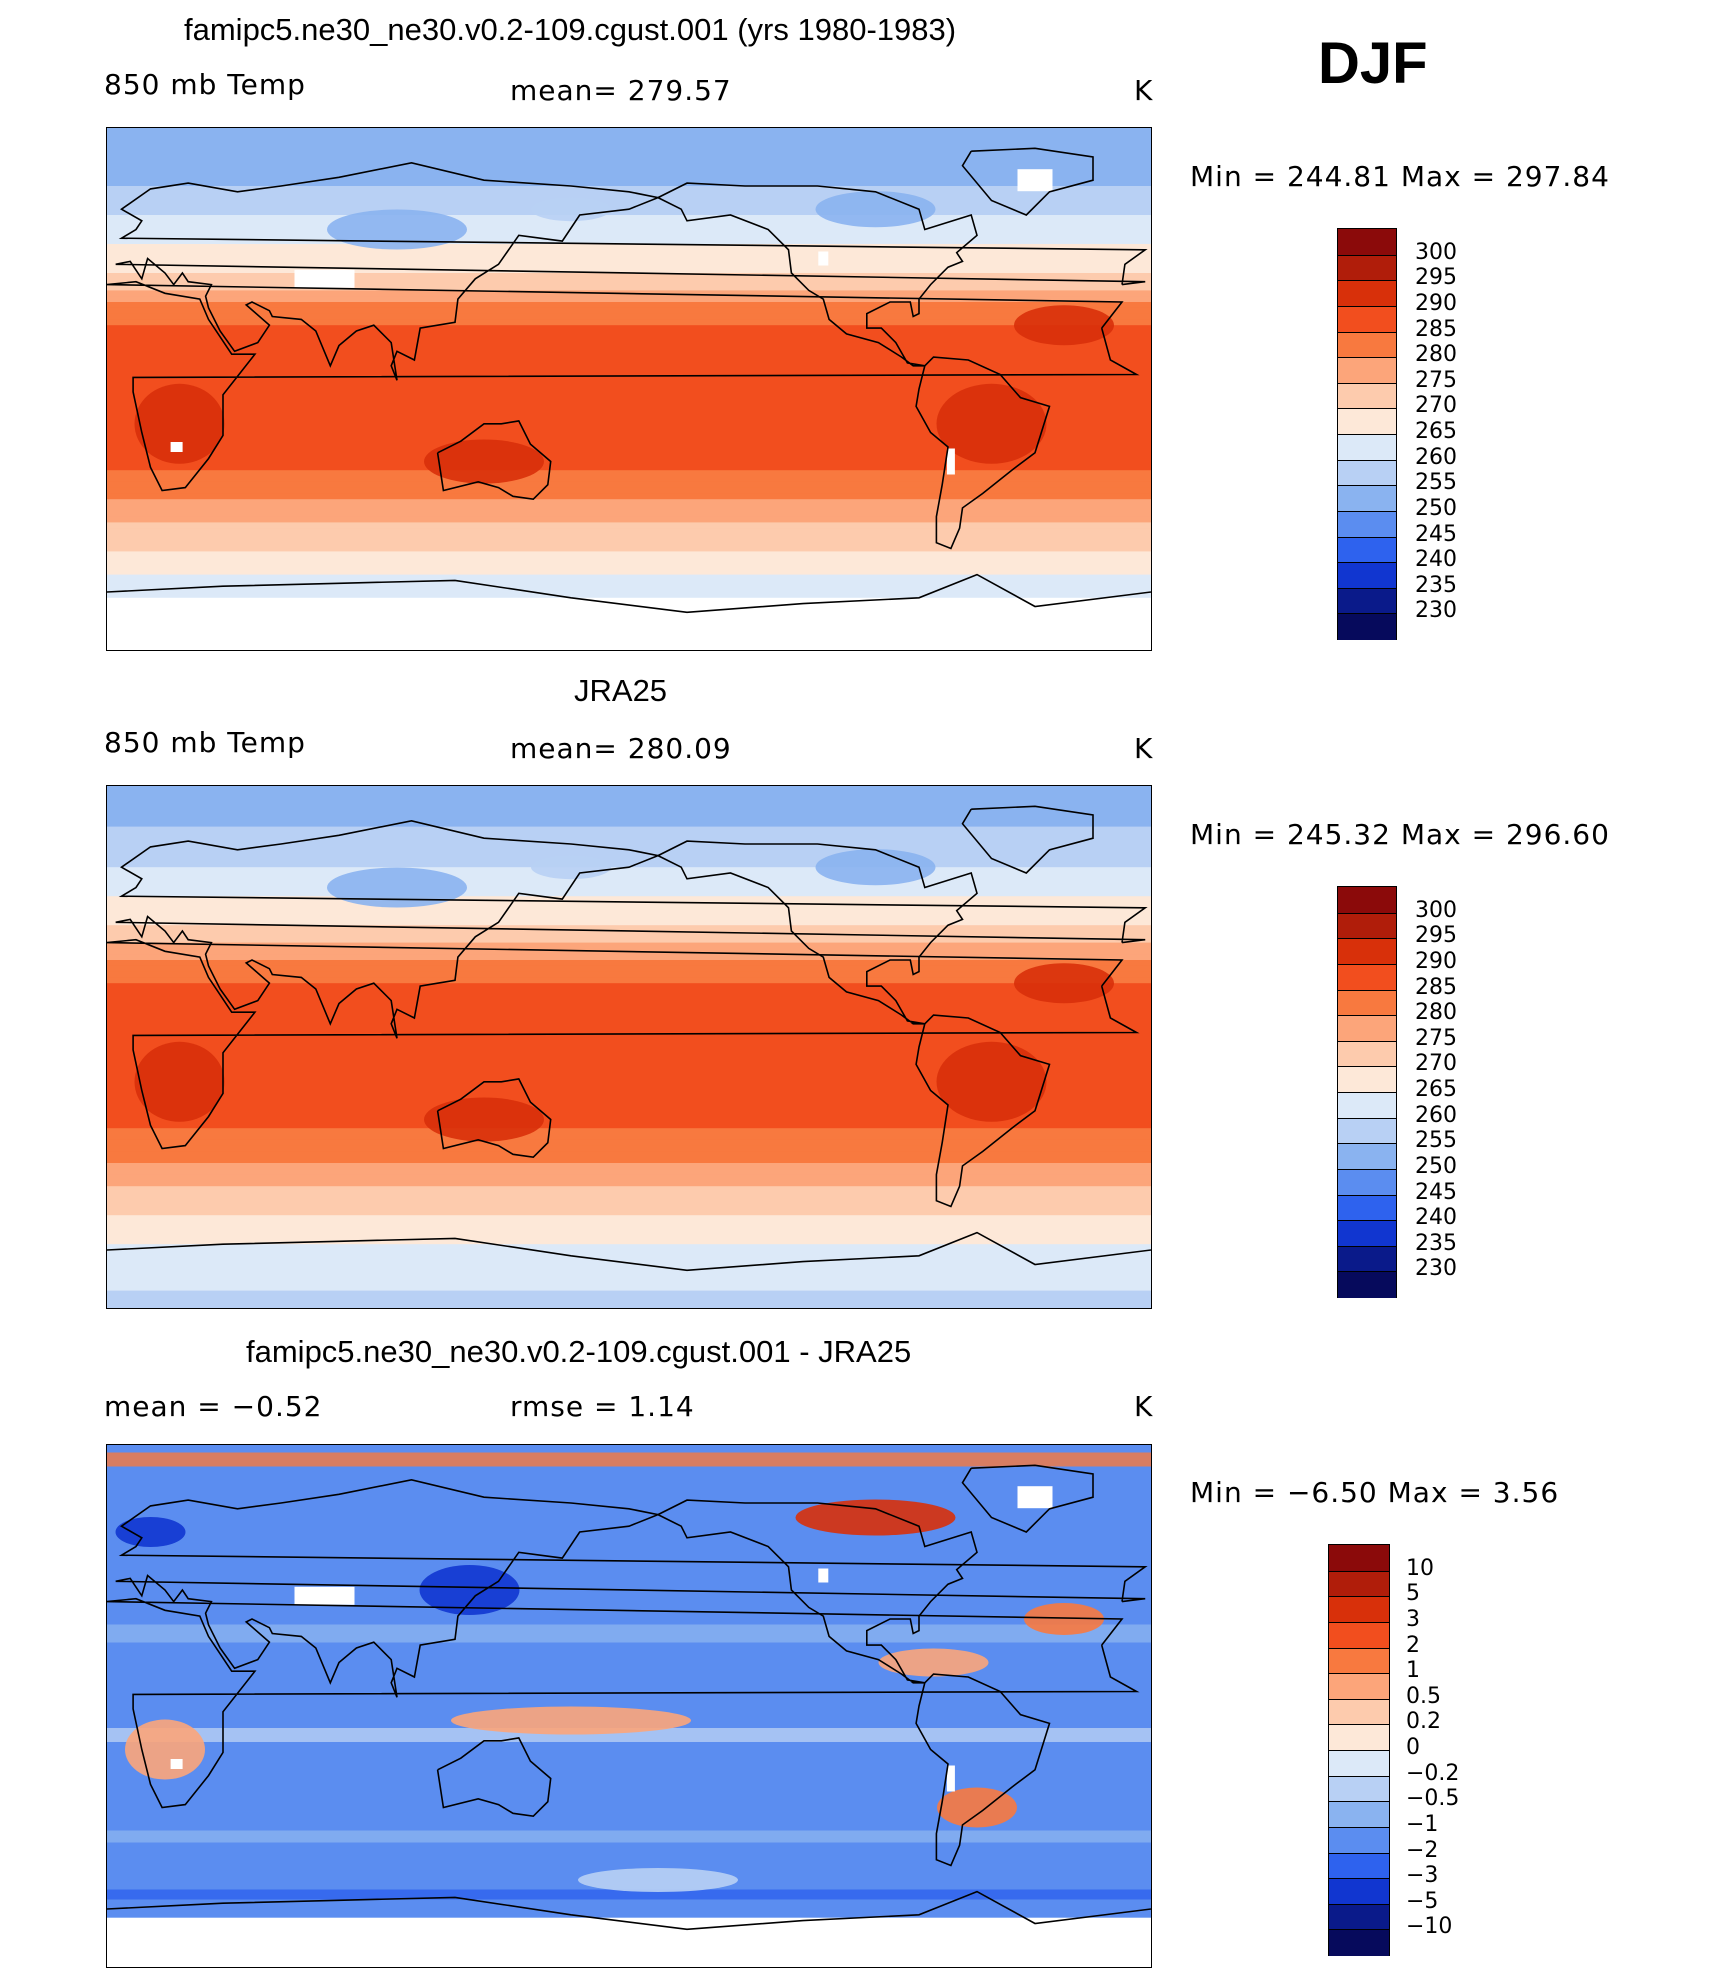 This screenshot has width=1710, height=1968. I want to click on panel1-variable-label: 850 mb Temp, so click(205, 84).